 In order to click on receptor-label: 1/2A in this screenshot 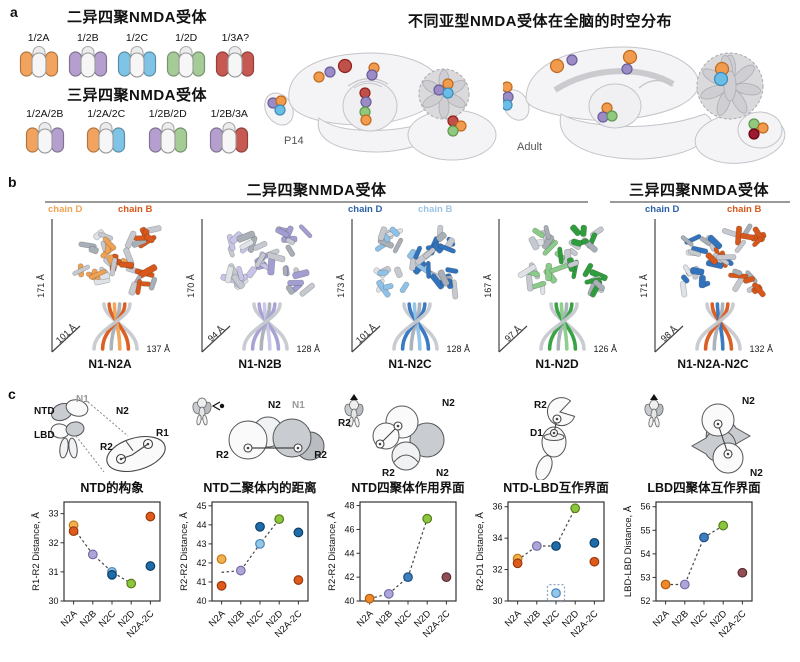, I will do `click(38, 38)`.